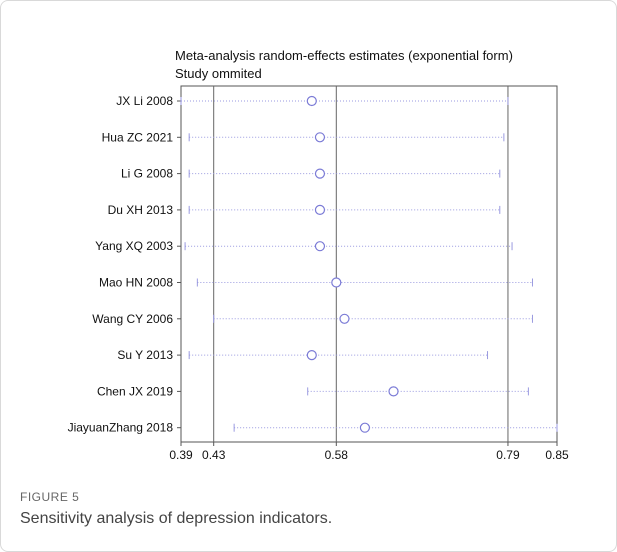 This screenshot has width=617, height=552. What do you see at coordinates (181, 455) in the screenshot?
I see `x-tick-label: 0.39` at bounding box center [181, 455].